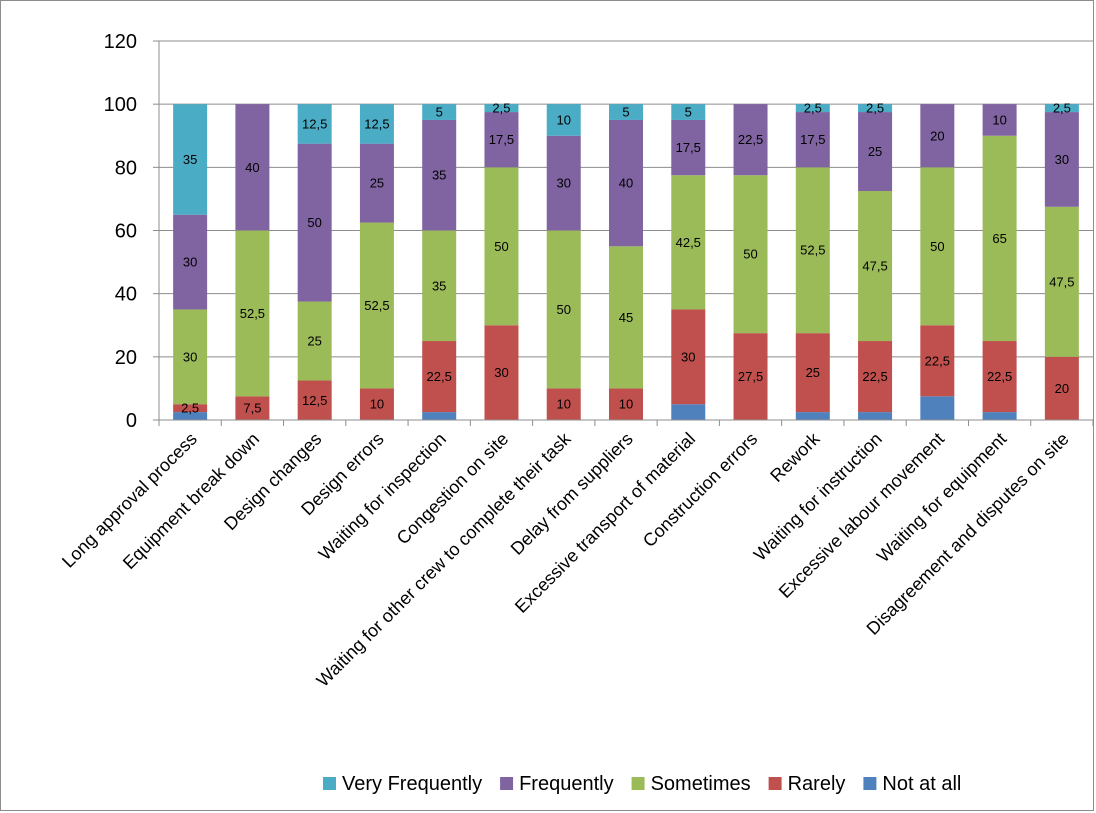 This screenshot has width=1096, height=813. Describe the element at coordinates (795, 457) in the screenshot. I see `x-tick-label: Rework` at that location.